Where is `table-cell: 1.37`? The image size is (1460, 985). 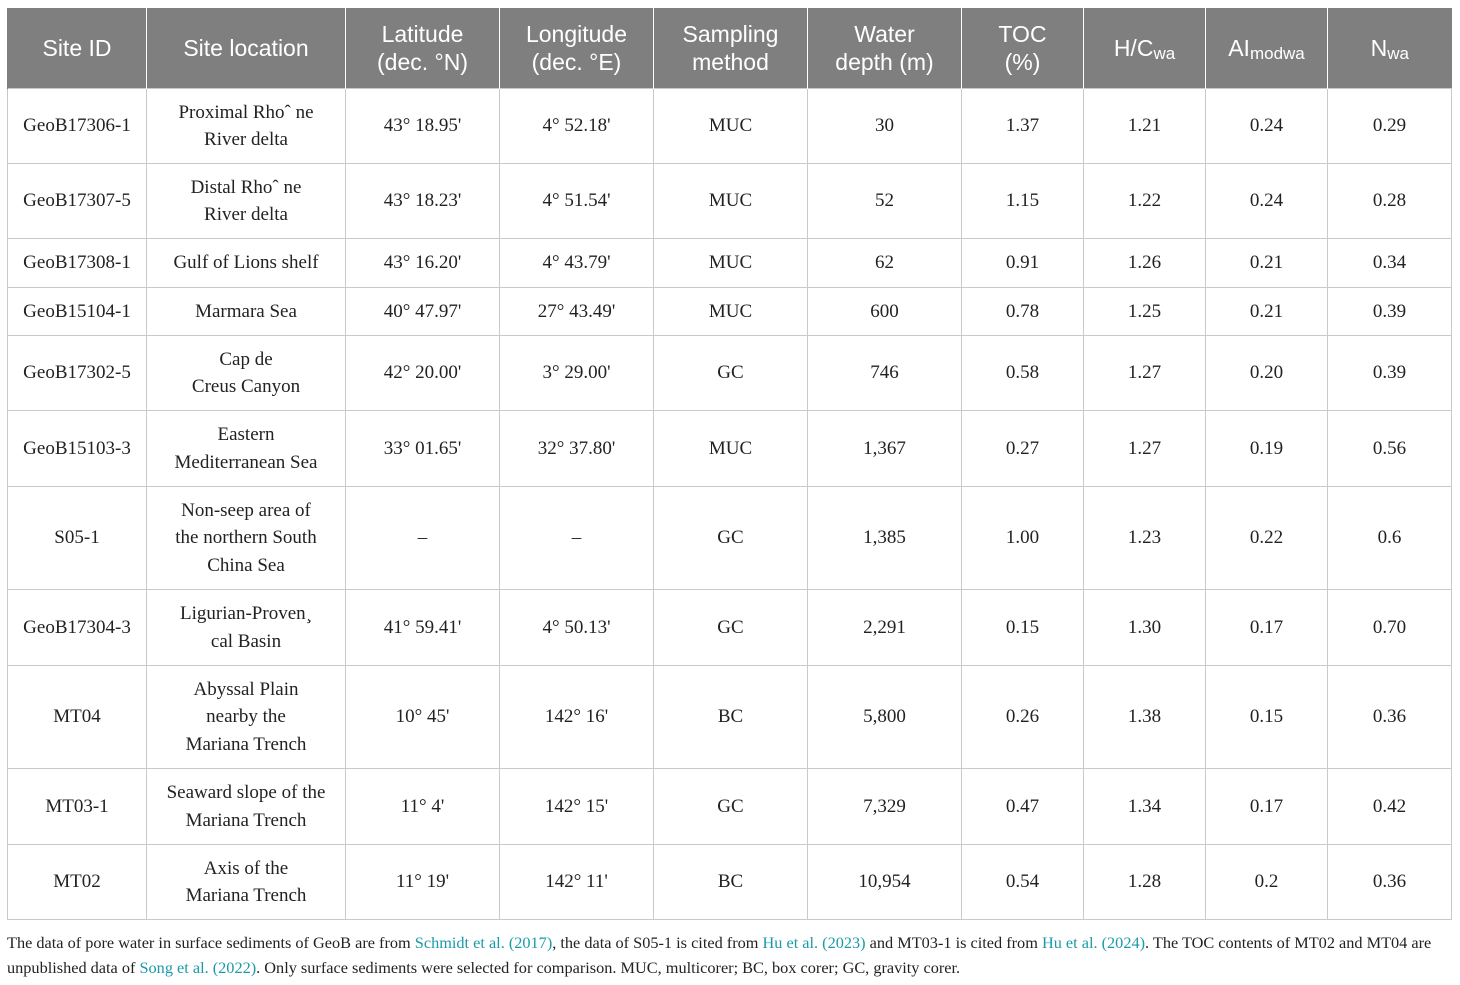 table-cell: 1.37 is located at coordinates (1022, 126).